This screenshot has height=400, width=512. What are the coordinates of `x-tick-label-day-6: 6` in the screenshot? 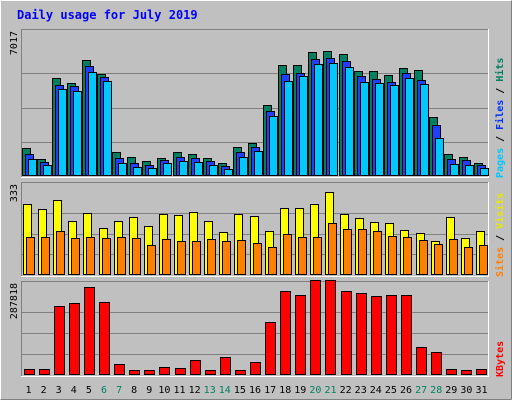 It's located at (104, 390).